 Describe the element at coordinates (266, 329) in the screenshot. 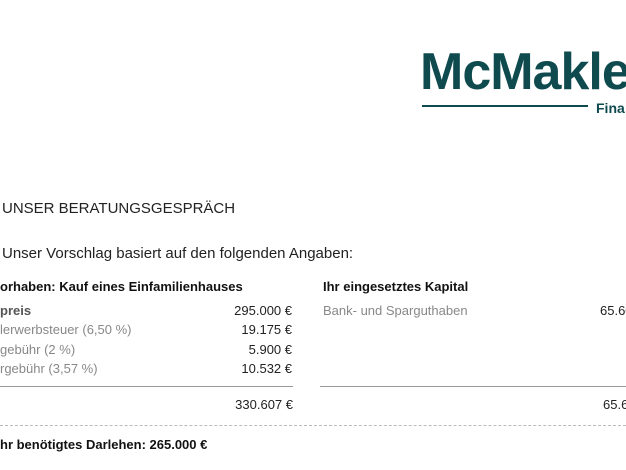

I see `cost-value: 19.175 €` at that location.